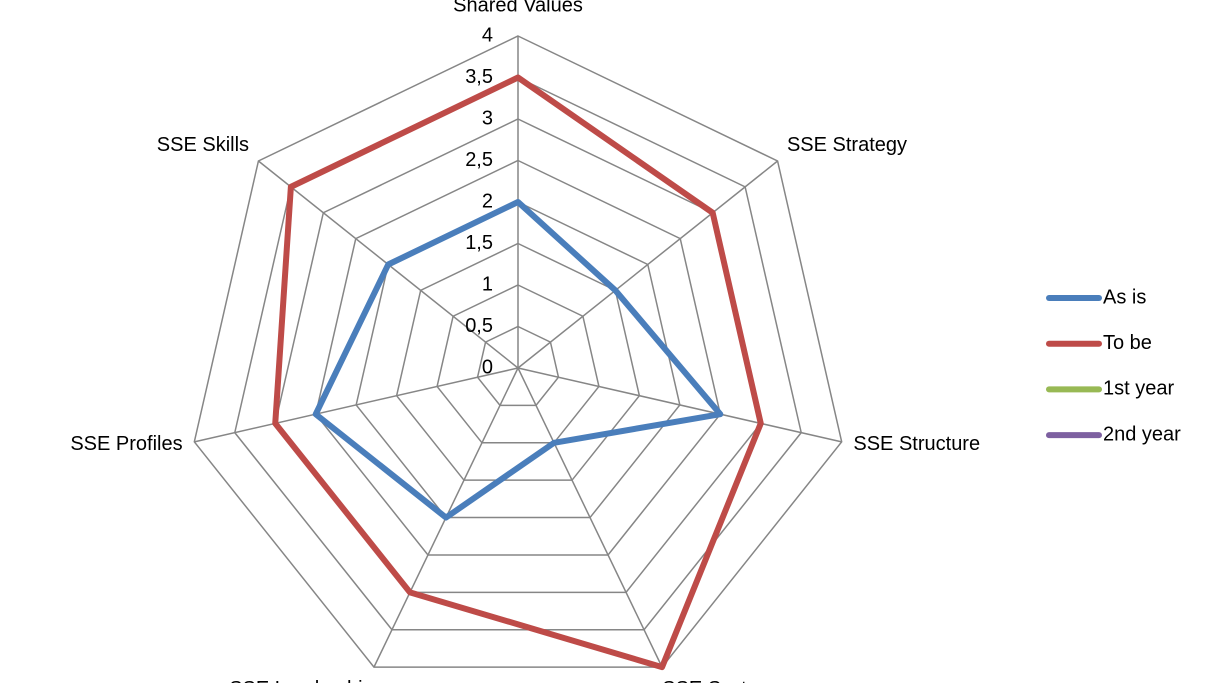 This screenshot has height=688, width=1215. I want to click on category-label: SSE Skills, so click(203, 145).